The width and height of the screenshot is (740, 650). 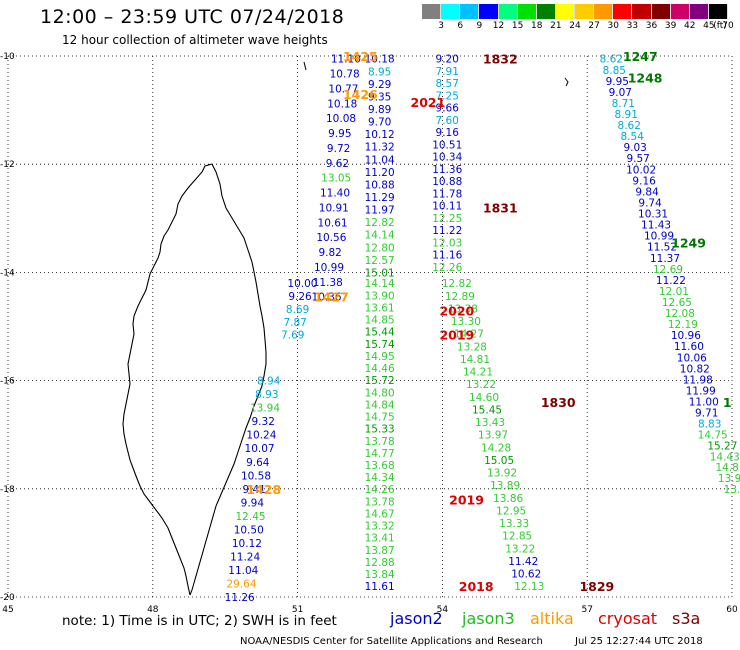 I want to click on wave-height-value: 13.92, so click(x=502, y=474).